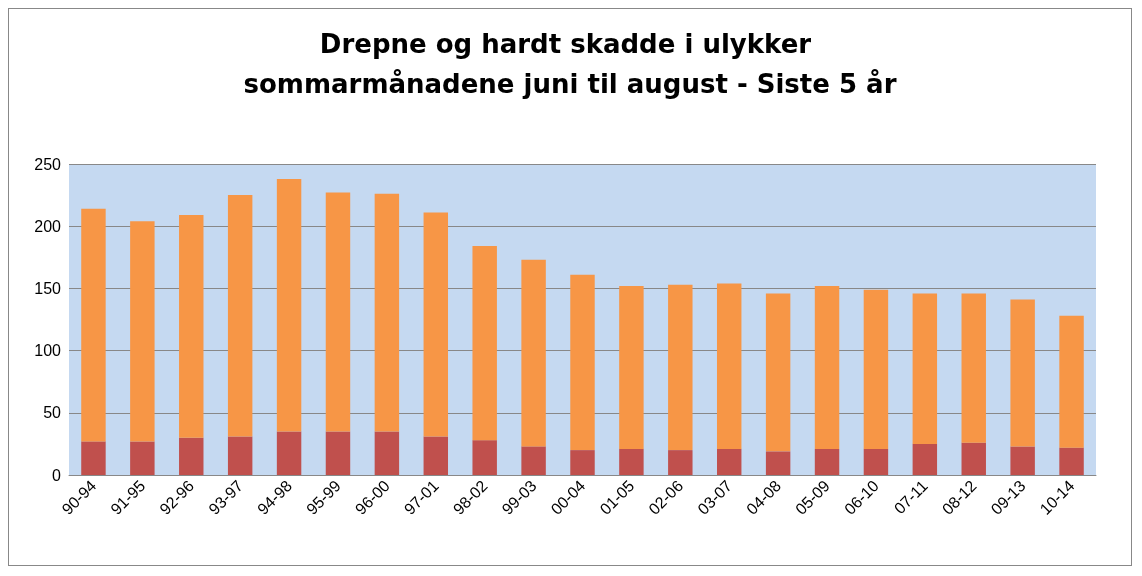 The image size is (1142, 576). What do you see at coordinates (57, 475) in the screenshot?
I see `y-tick-label: 0` at bounding box center [57, 475].